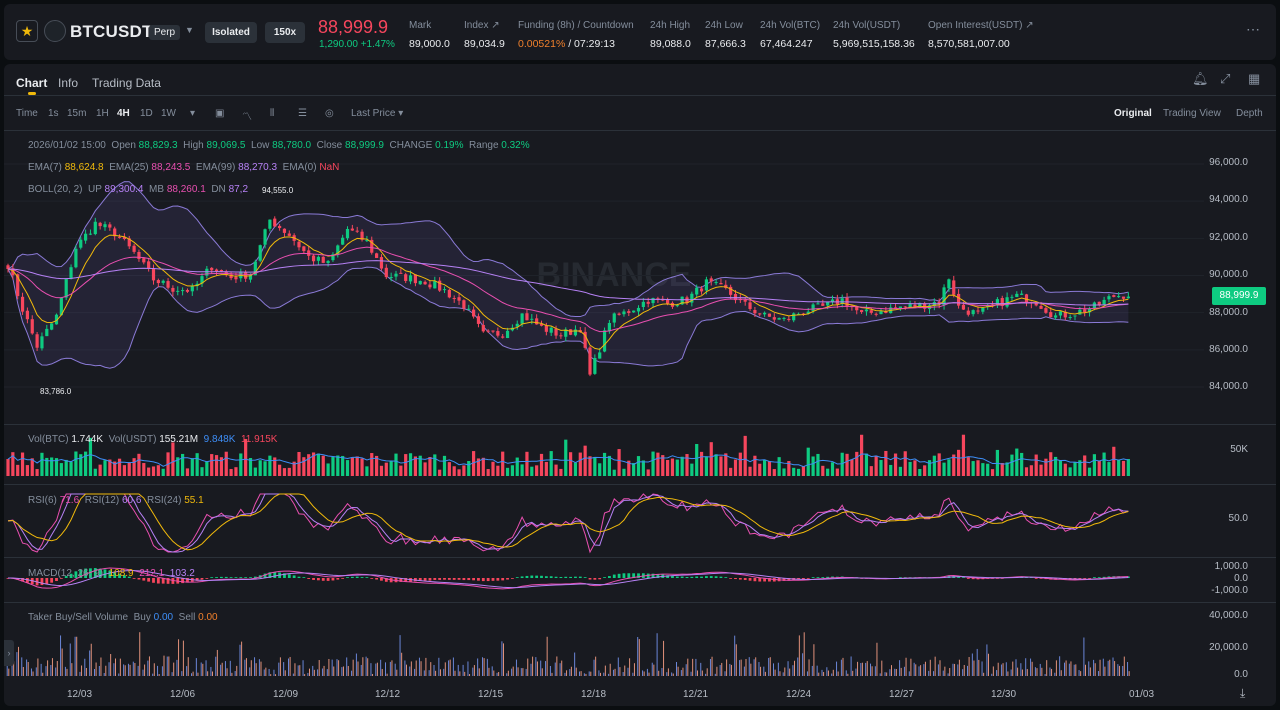  I want to click on margin-mode-button: Isolated, so click(231, 32).